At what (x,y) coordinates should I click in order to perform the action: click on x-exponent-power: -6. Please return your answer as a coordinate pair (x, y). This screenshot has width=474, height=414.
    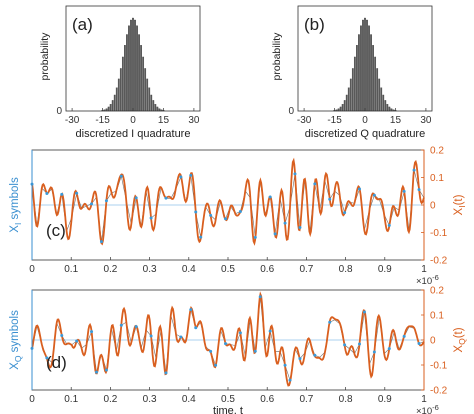
    Looking at the image, I should click on (435, 277).